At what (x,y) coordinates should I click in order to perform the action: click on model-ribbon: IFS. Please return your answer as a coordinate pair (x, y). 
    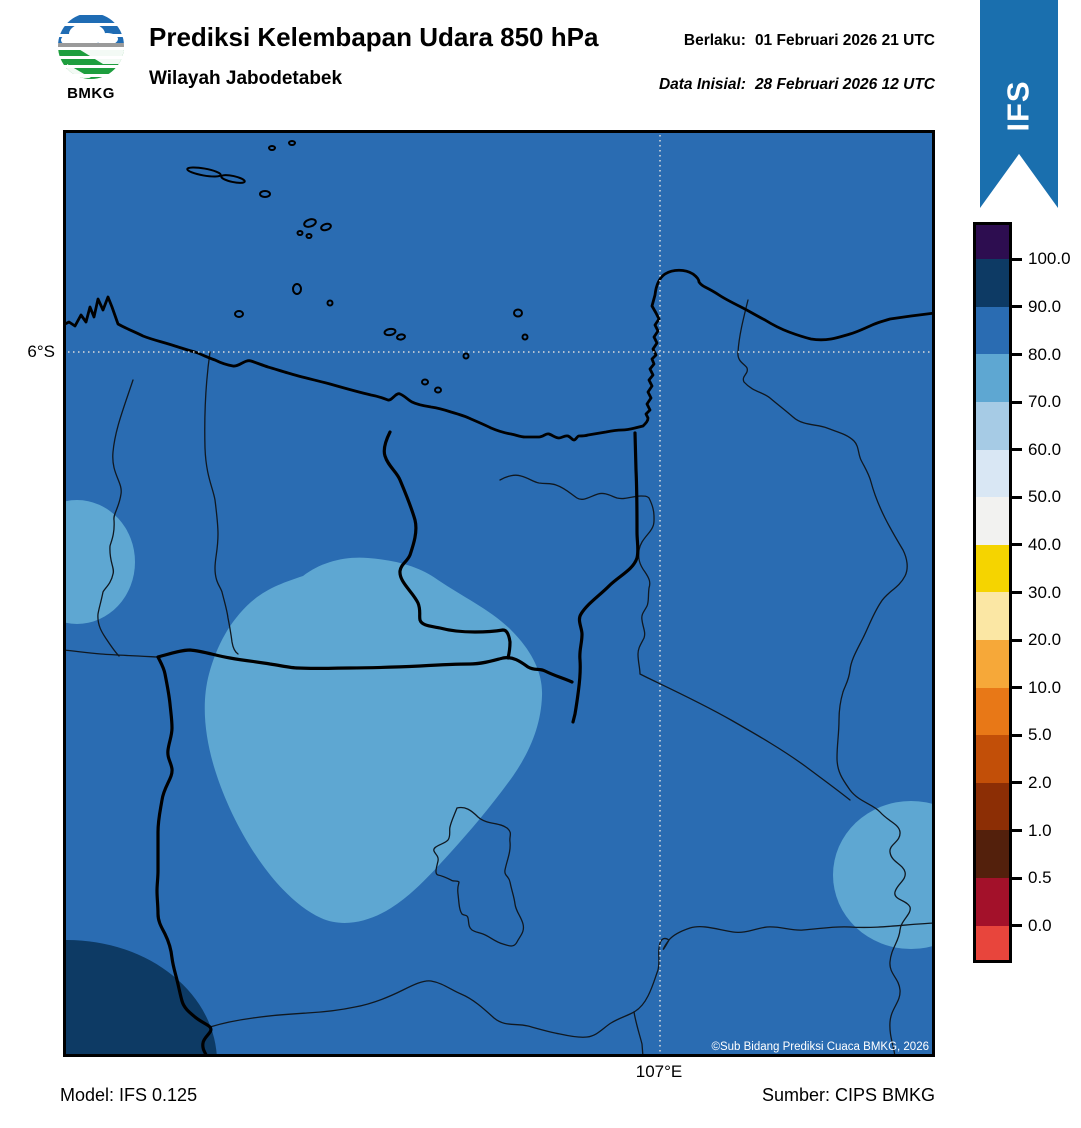
    Looking at the image, I should click on (1019, 104).